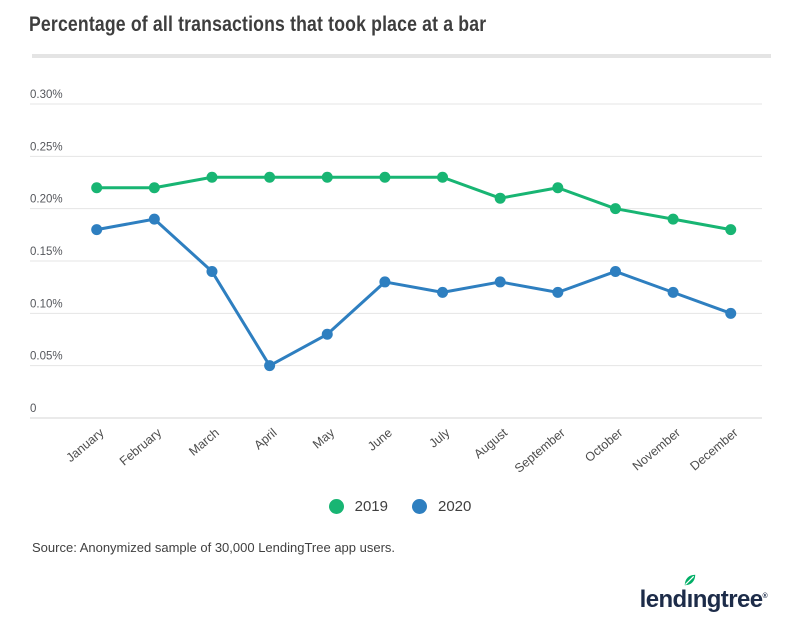  Describe the element at coordinates (327, 177) in the screenshot. I see `data-point-2019-May` at that location.